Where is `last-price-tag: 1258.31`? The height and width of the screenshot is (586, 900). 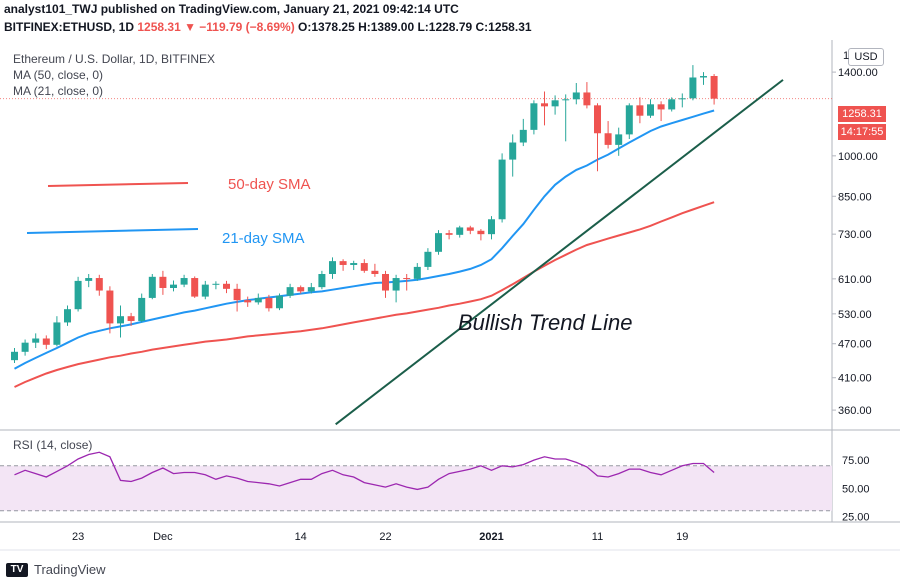
last-price-tag: 1258.31 is located at coordinates (862, 114).